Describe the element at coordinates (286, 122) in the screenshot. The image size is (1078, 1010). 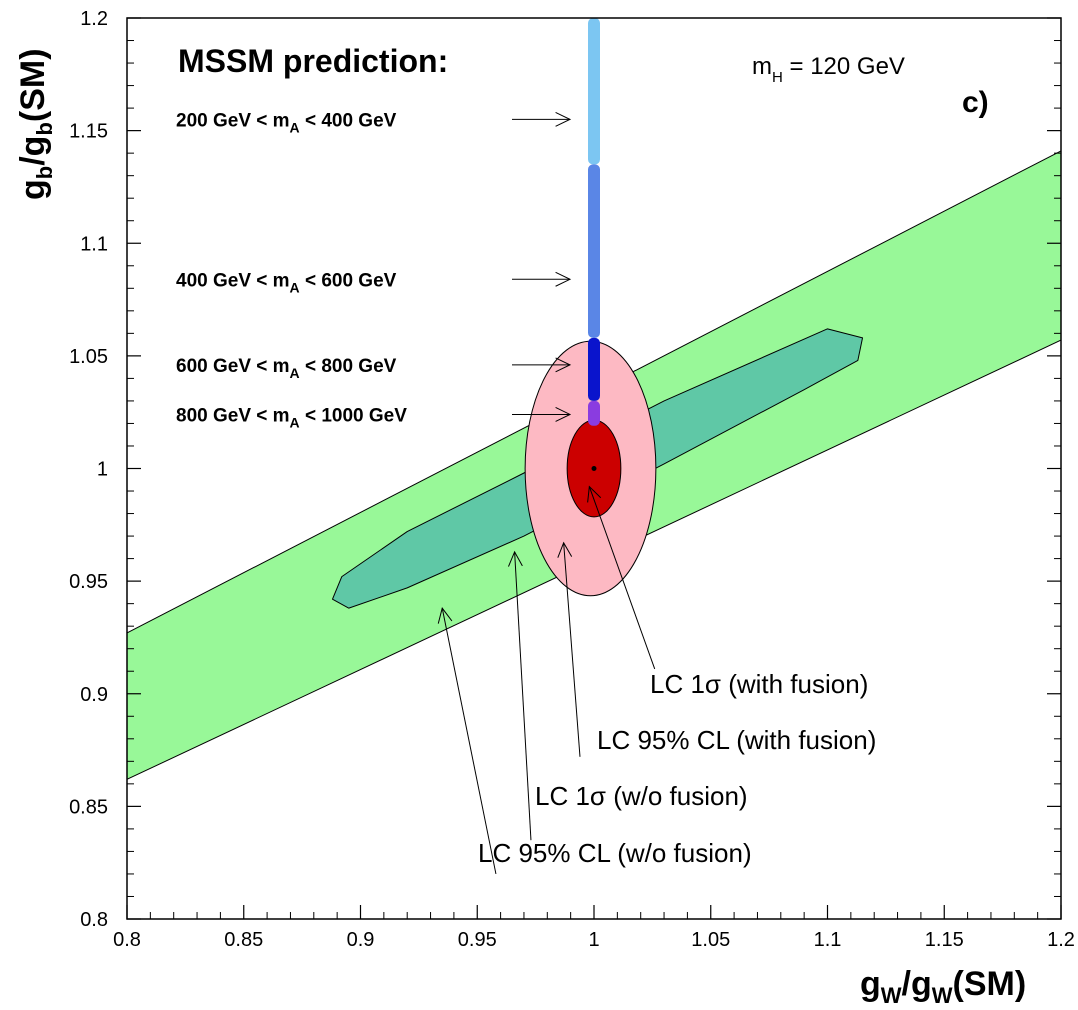
I see `mass-range-label-0: 200 GeV < mA < 400 GeV` at that location.